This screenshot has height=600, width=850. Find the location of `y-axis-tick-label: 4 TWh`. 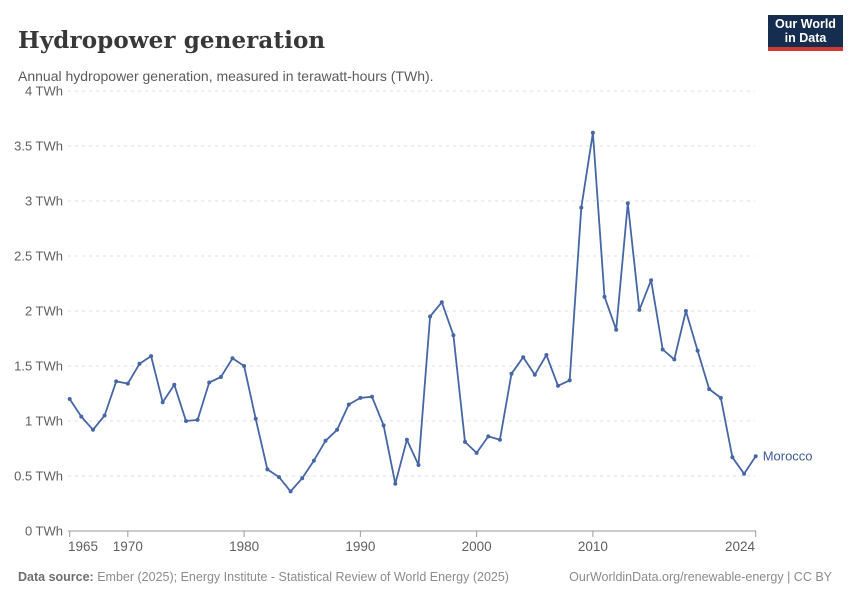

y-axis-tick-label: 4 TWh is located at coordinates (44, 91).